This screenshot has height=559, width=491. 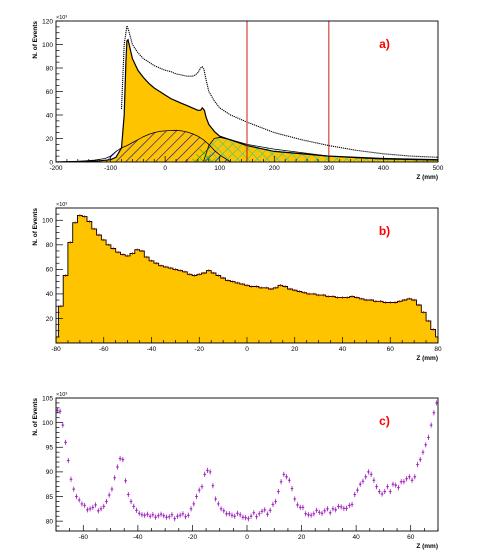 What do you see at coordinates (383, 168) in the screenshot?
I see `x-tick-label: 400` at bounding box center [383, 168].